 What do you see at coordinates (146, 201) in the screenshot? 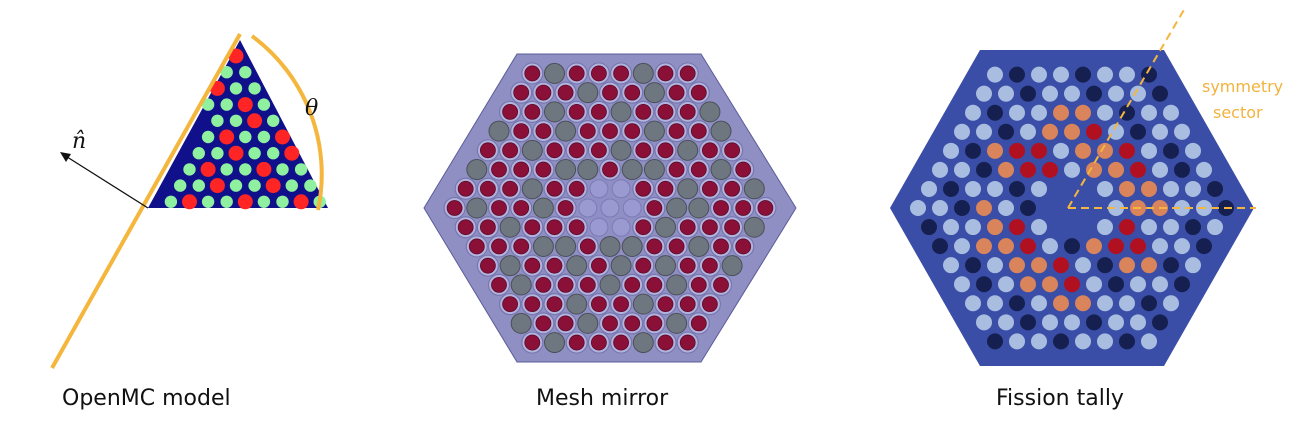
I see `symmetry-plane-line` at bounding box center [146, 201].